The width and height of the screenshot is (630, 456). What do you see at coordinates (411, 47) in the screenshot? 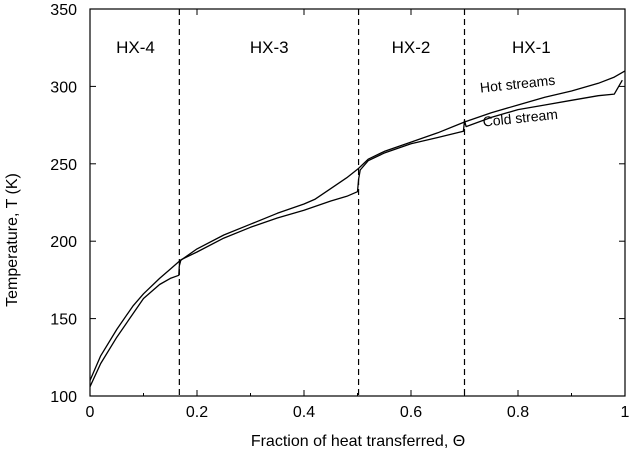
I see `region-label: HX-2` at bounding box center [411, 47].